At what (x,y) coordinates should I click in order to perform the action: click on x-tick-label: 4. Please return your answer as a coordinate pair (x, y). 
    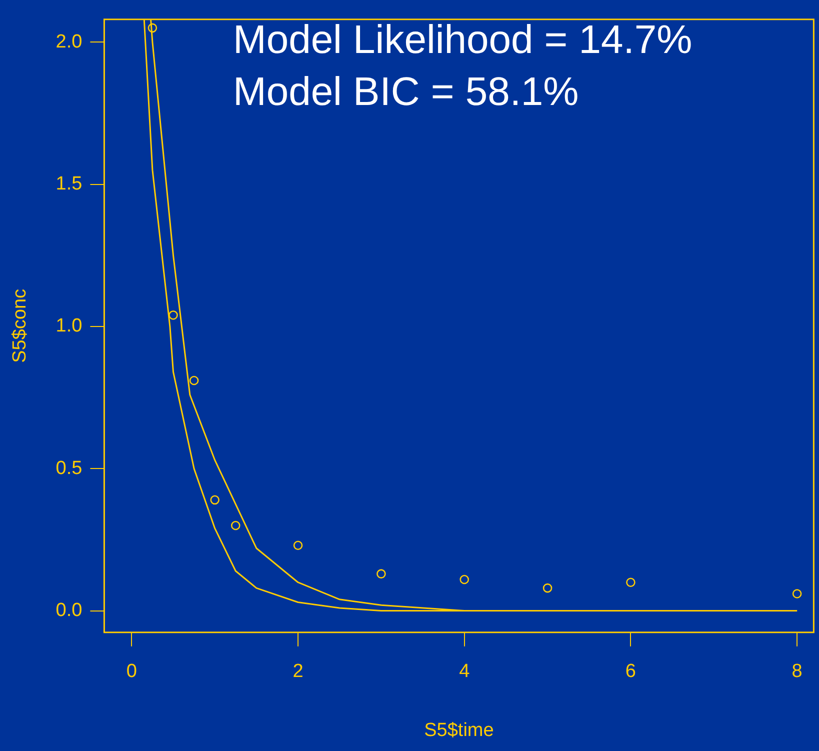
    Looking at the image, I should click on (464, 671).